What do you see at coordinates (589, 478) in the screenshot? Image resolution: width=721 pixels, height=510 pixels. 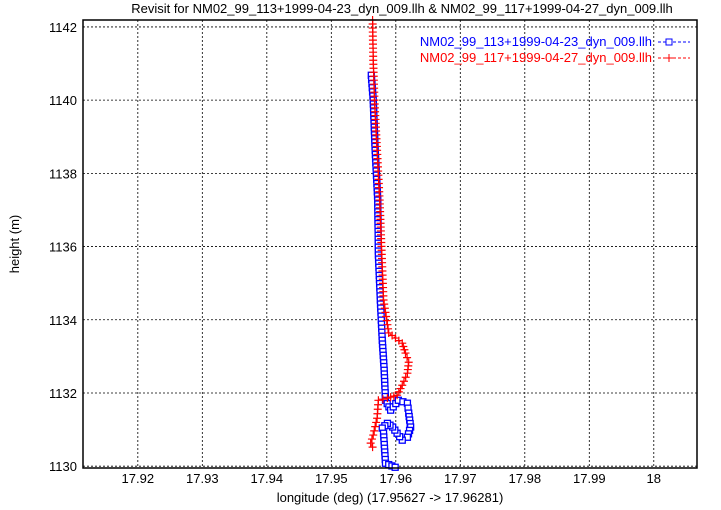 I see `x-tick-label: 17.99` at bounding box center [589, 478].